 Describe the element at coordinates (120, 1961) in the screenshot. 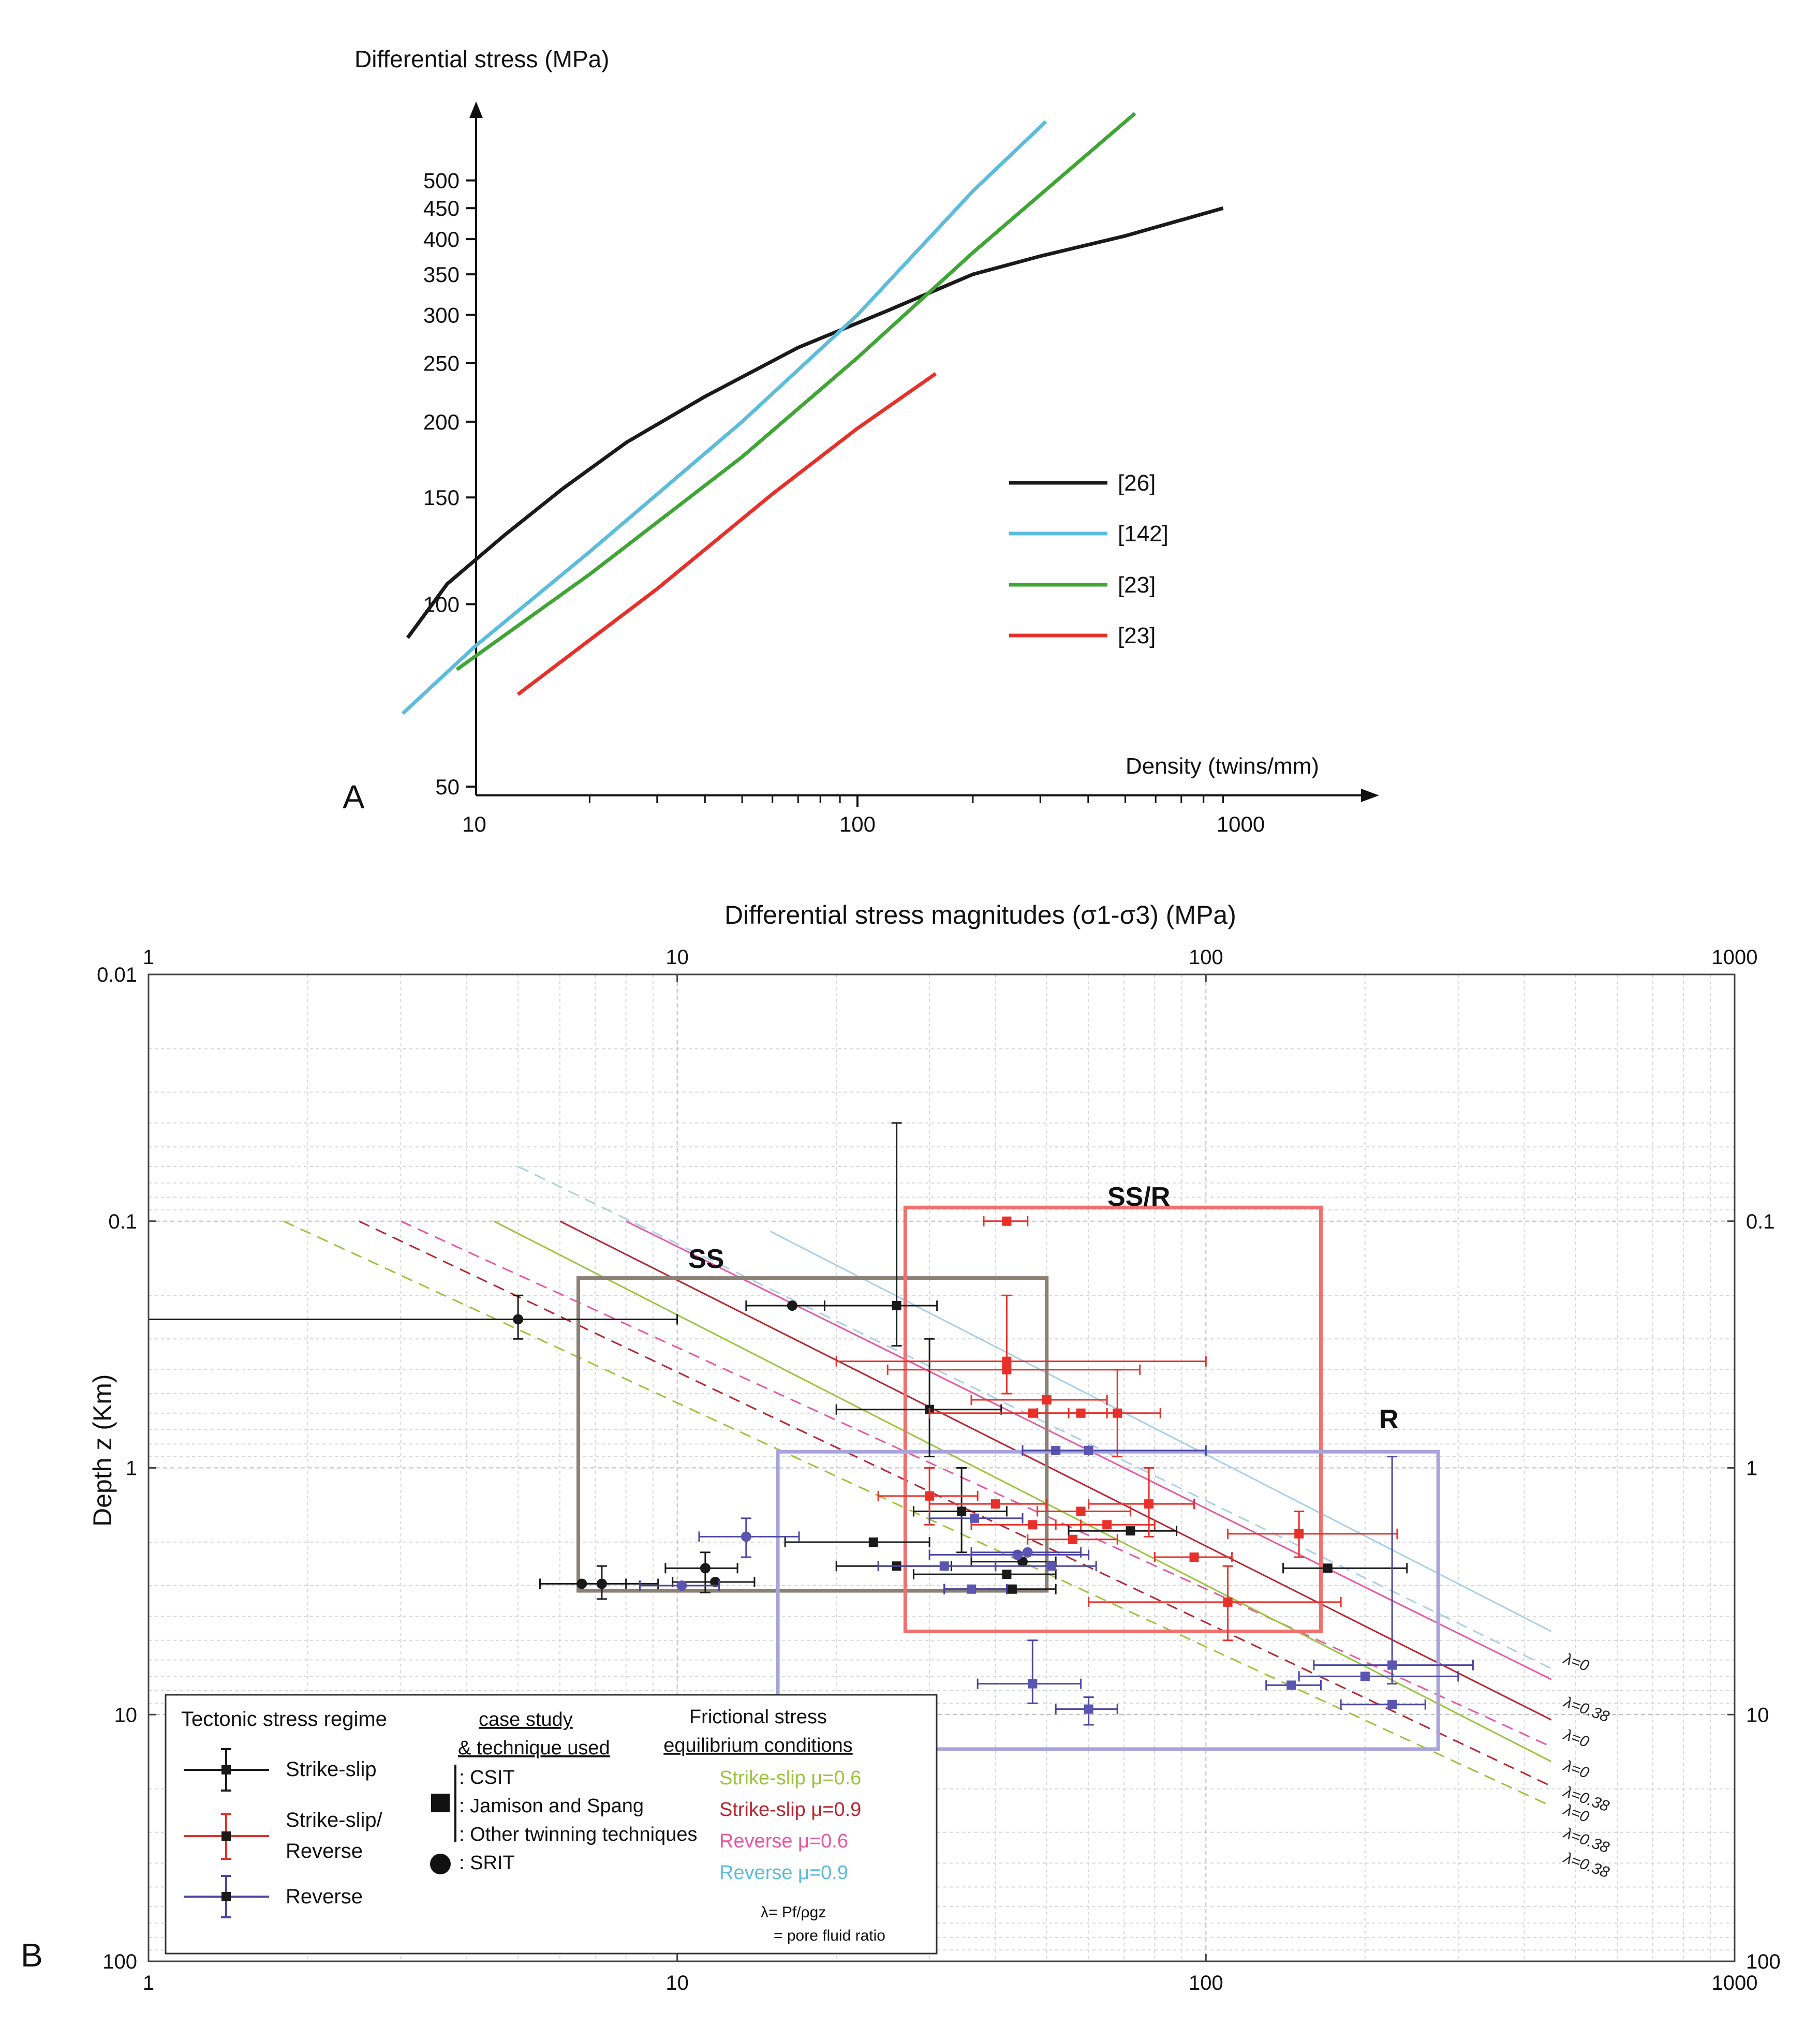

I see `b-y-tick-label-left: 100` at that location.